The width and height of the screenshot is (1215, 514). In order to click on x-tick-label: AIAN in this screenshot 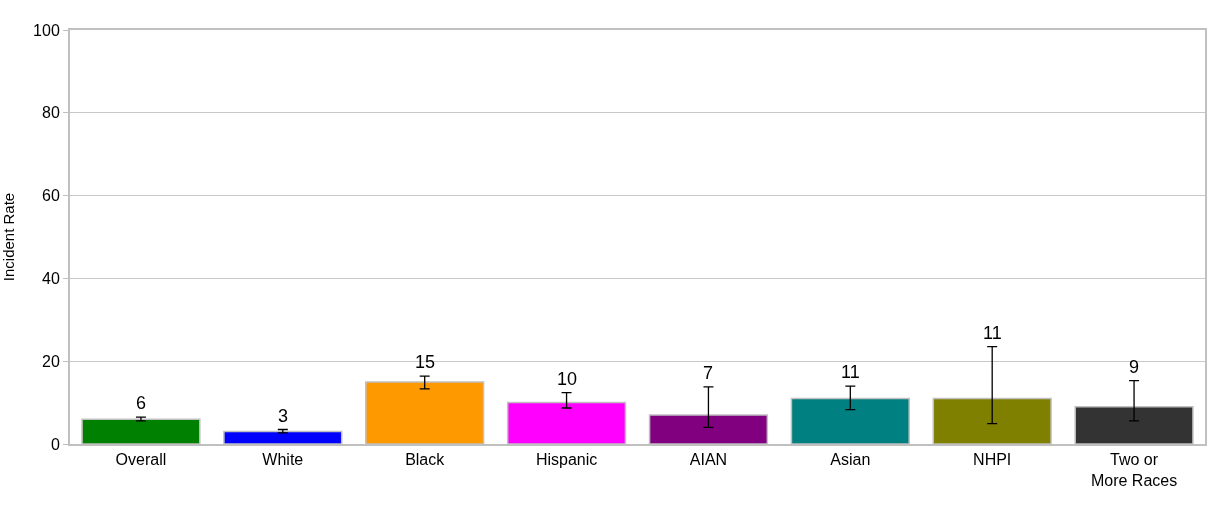, I will do `click(708, 460)`.